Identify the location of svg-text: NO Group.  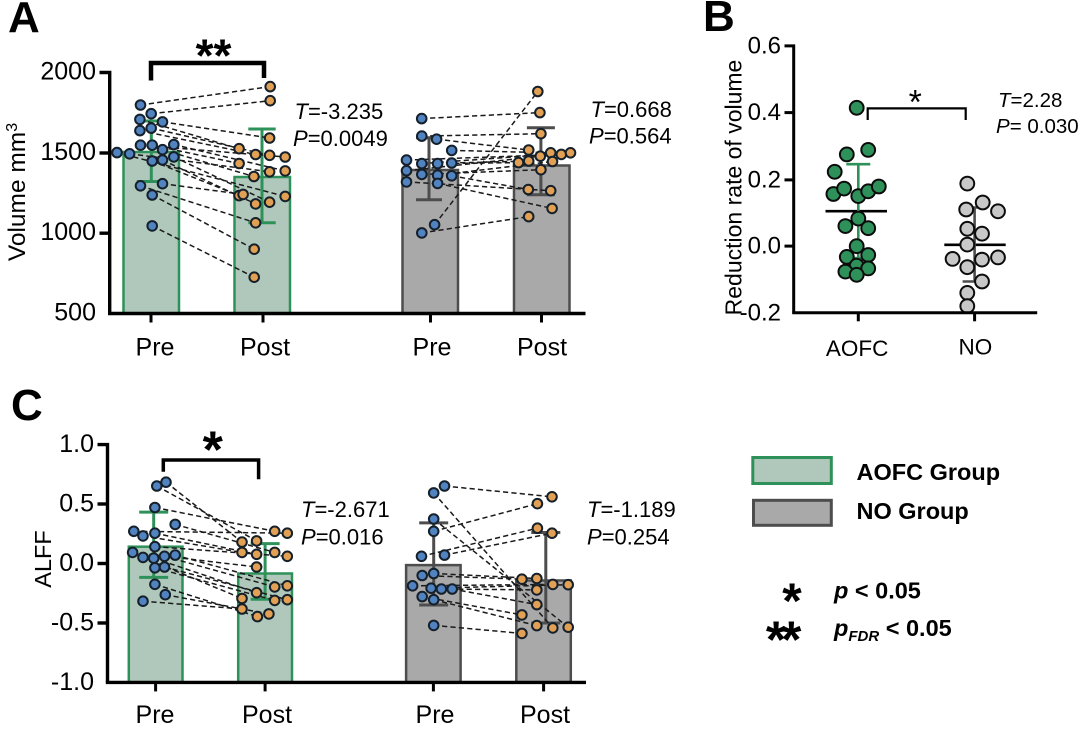
(913, 511).